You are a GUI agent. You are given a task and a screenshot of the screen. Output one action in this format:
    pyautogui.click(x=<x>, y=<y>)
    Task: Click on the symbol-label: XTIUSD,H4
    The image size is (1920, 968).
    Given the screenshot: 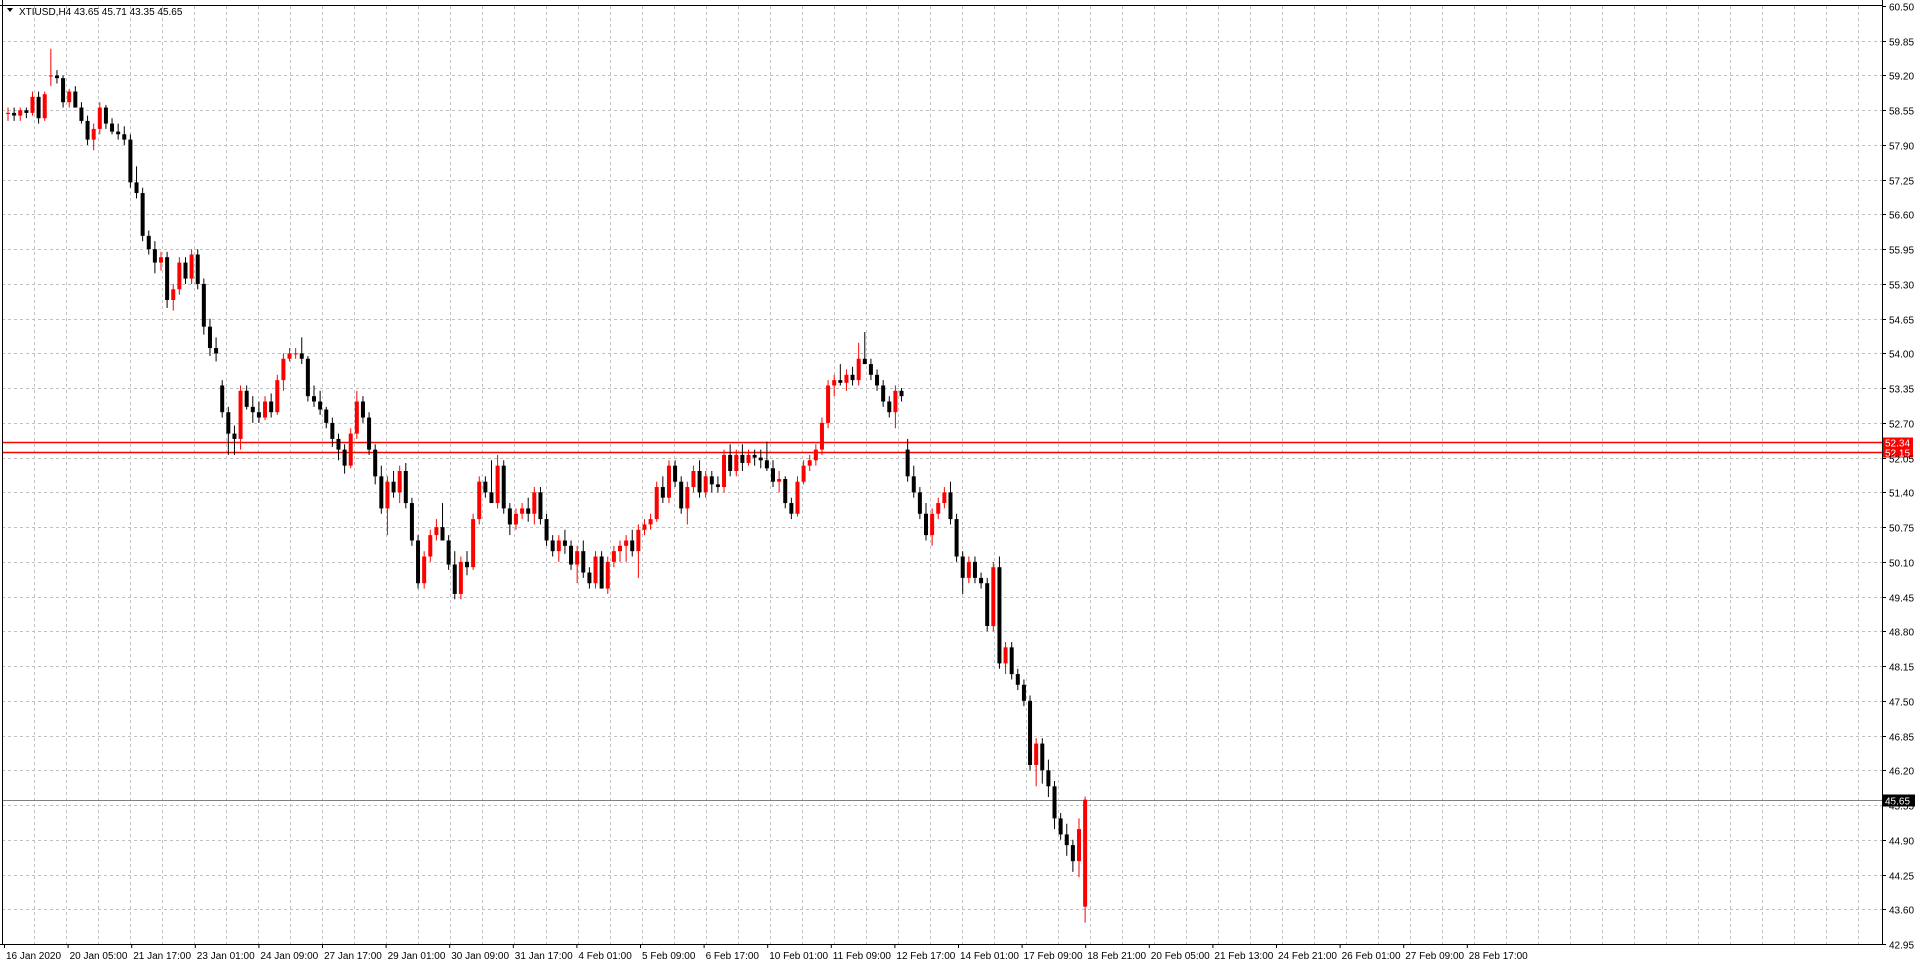 What is the action you would take?
    pyautogui.click(x=45, y=12)
    